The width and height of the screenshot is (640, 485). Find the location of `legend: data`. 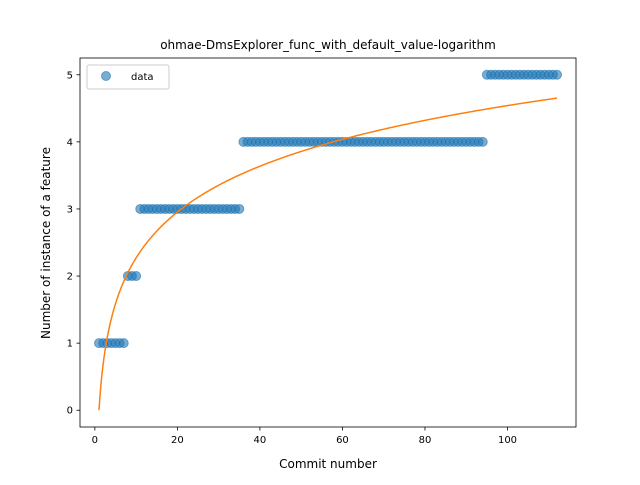

legend: data is located at coordinates (128, 77).